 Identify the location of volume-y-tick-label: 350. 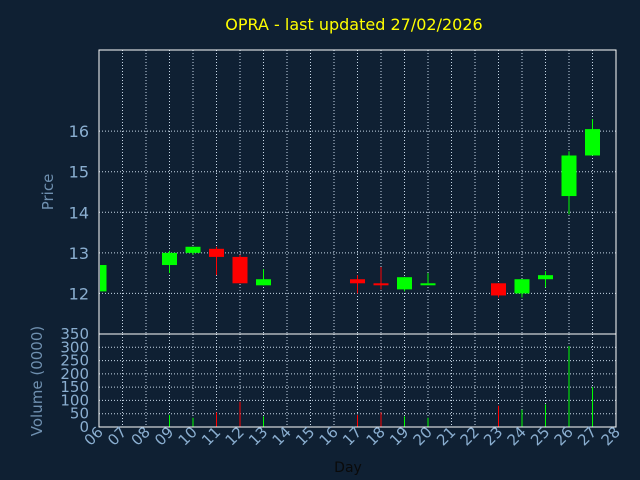
(74, 334).